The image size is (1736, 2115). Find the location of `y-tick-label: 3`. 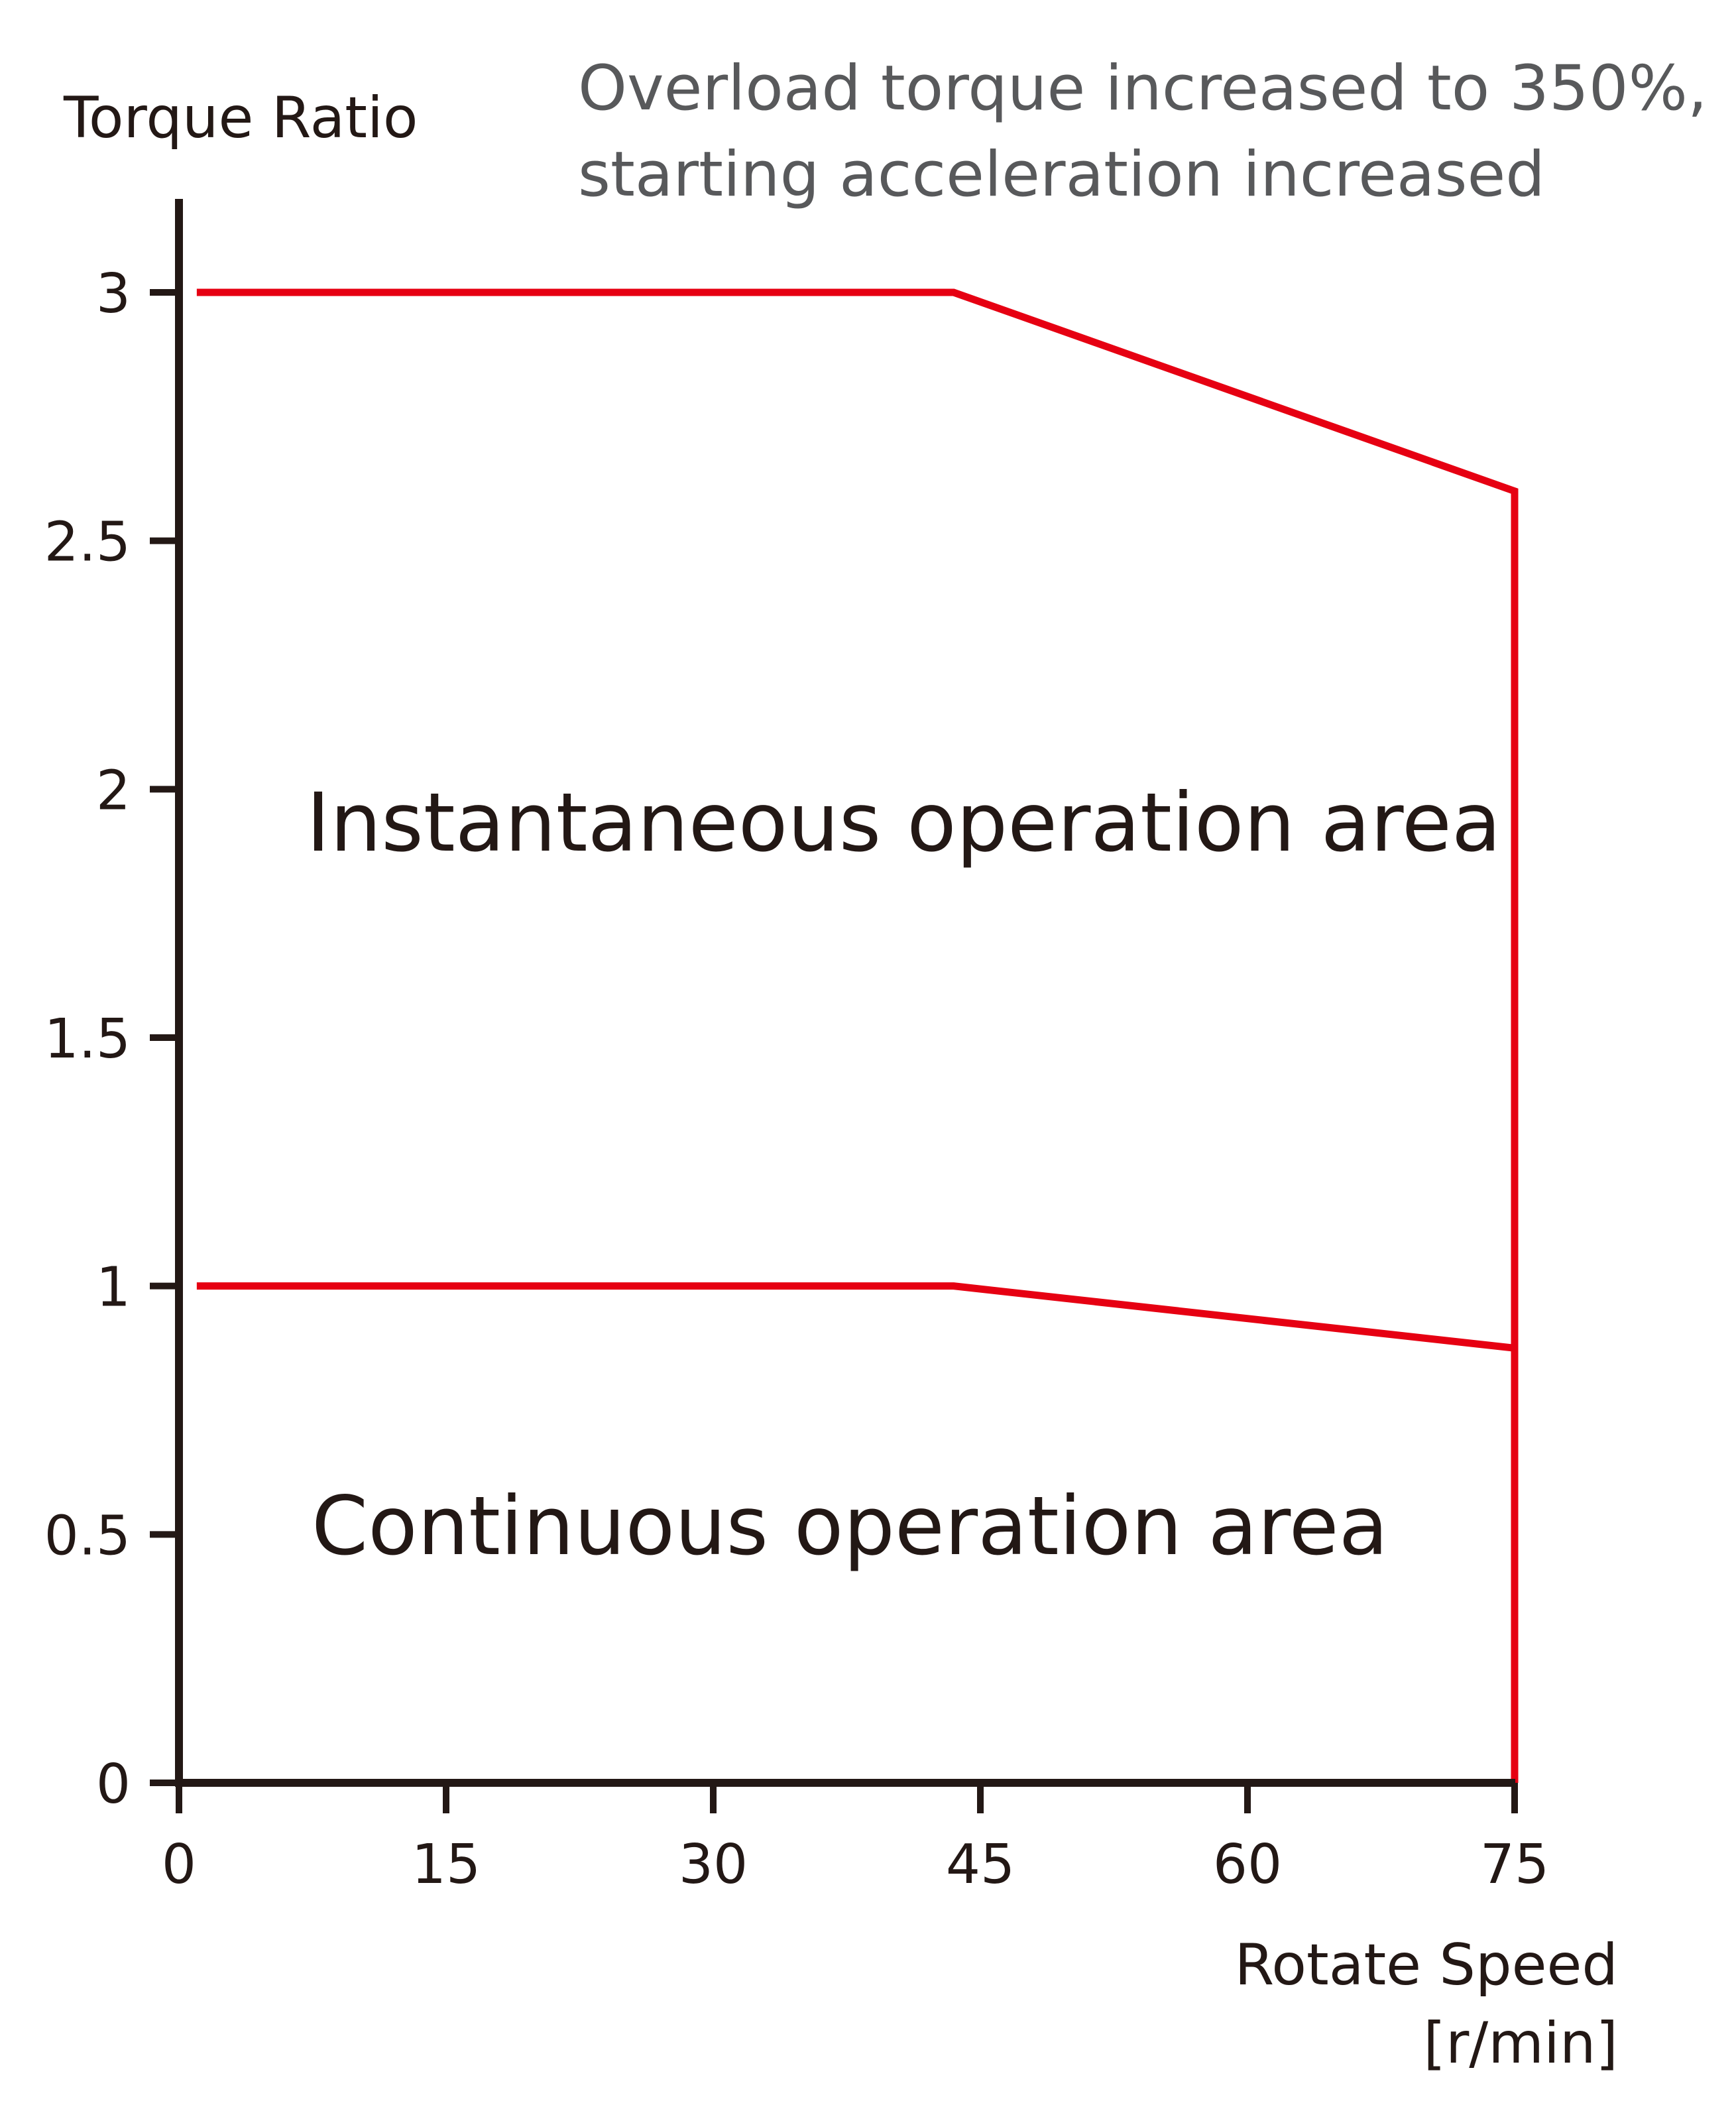

y-tick-label: 3 is located at coordinates (114, 294).